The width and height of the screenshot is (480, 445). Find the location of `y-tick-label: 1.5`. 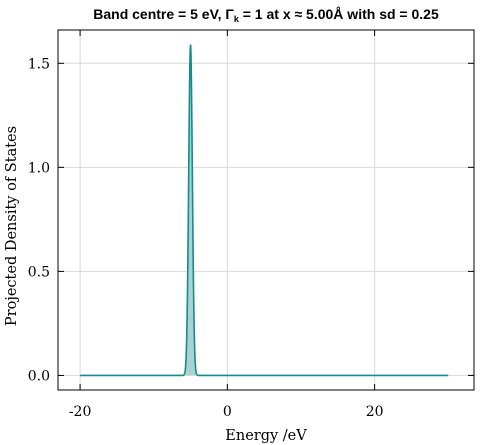

y-tick-label: 1.5 is located at coordinates (39, 64).